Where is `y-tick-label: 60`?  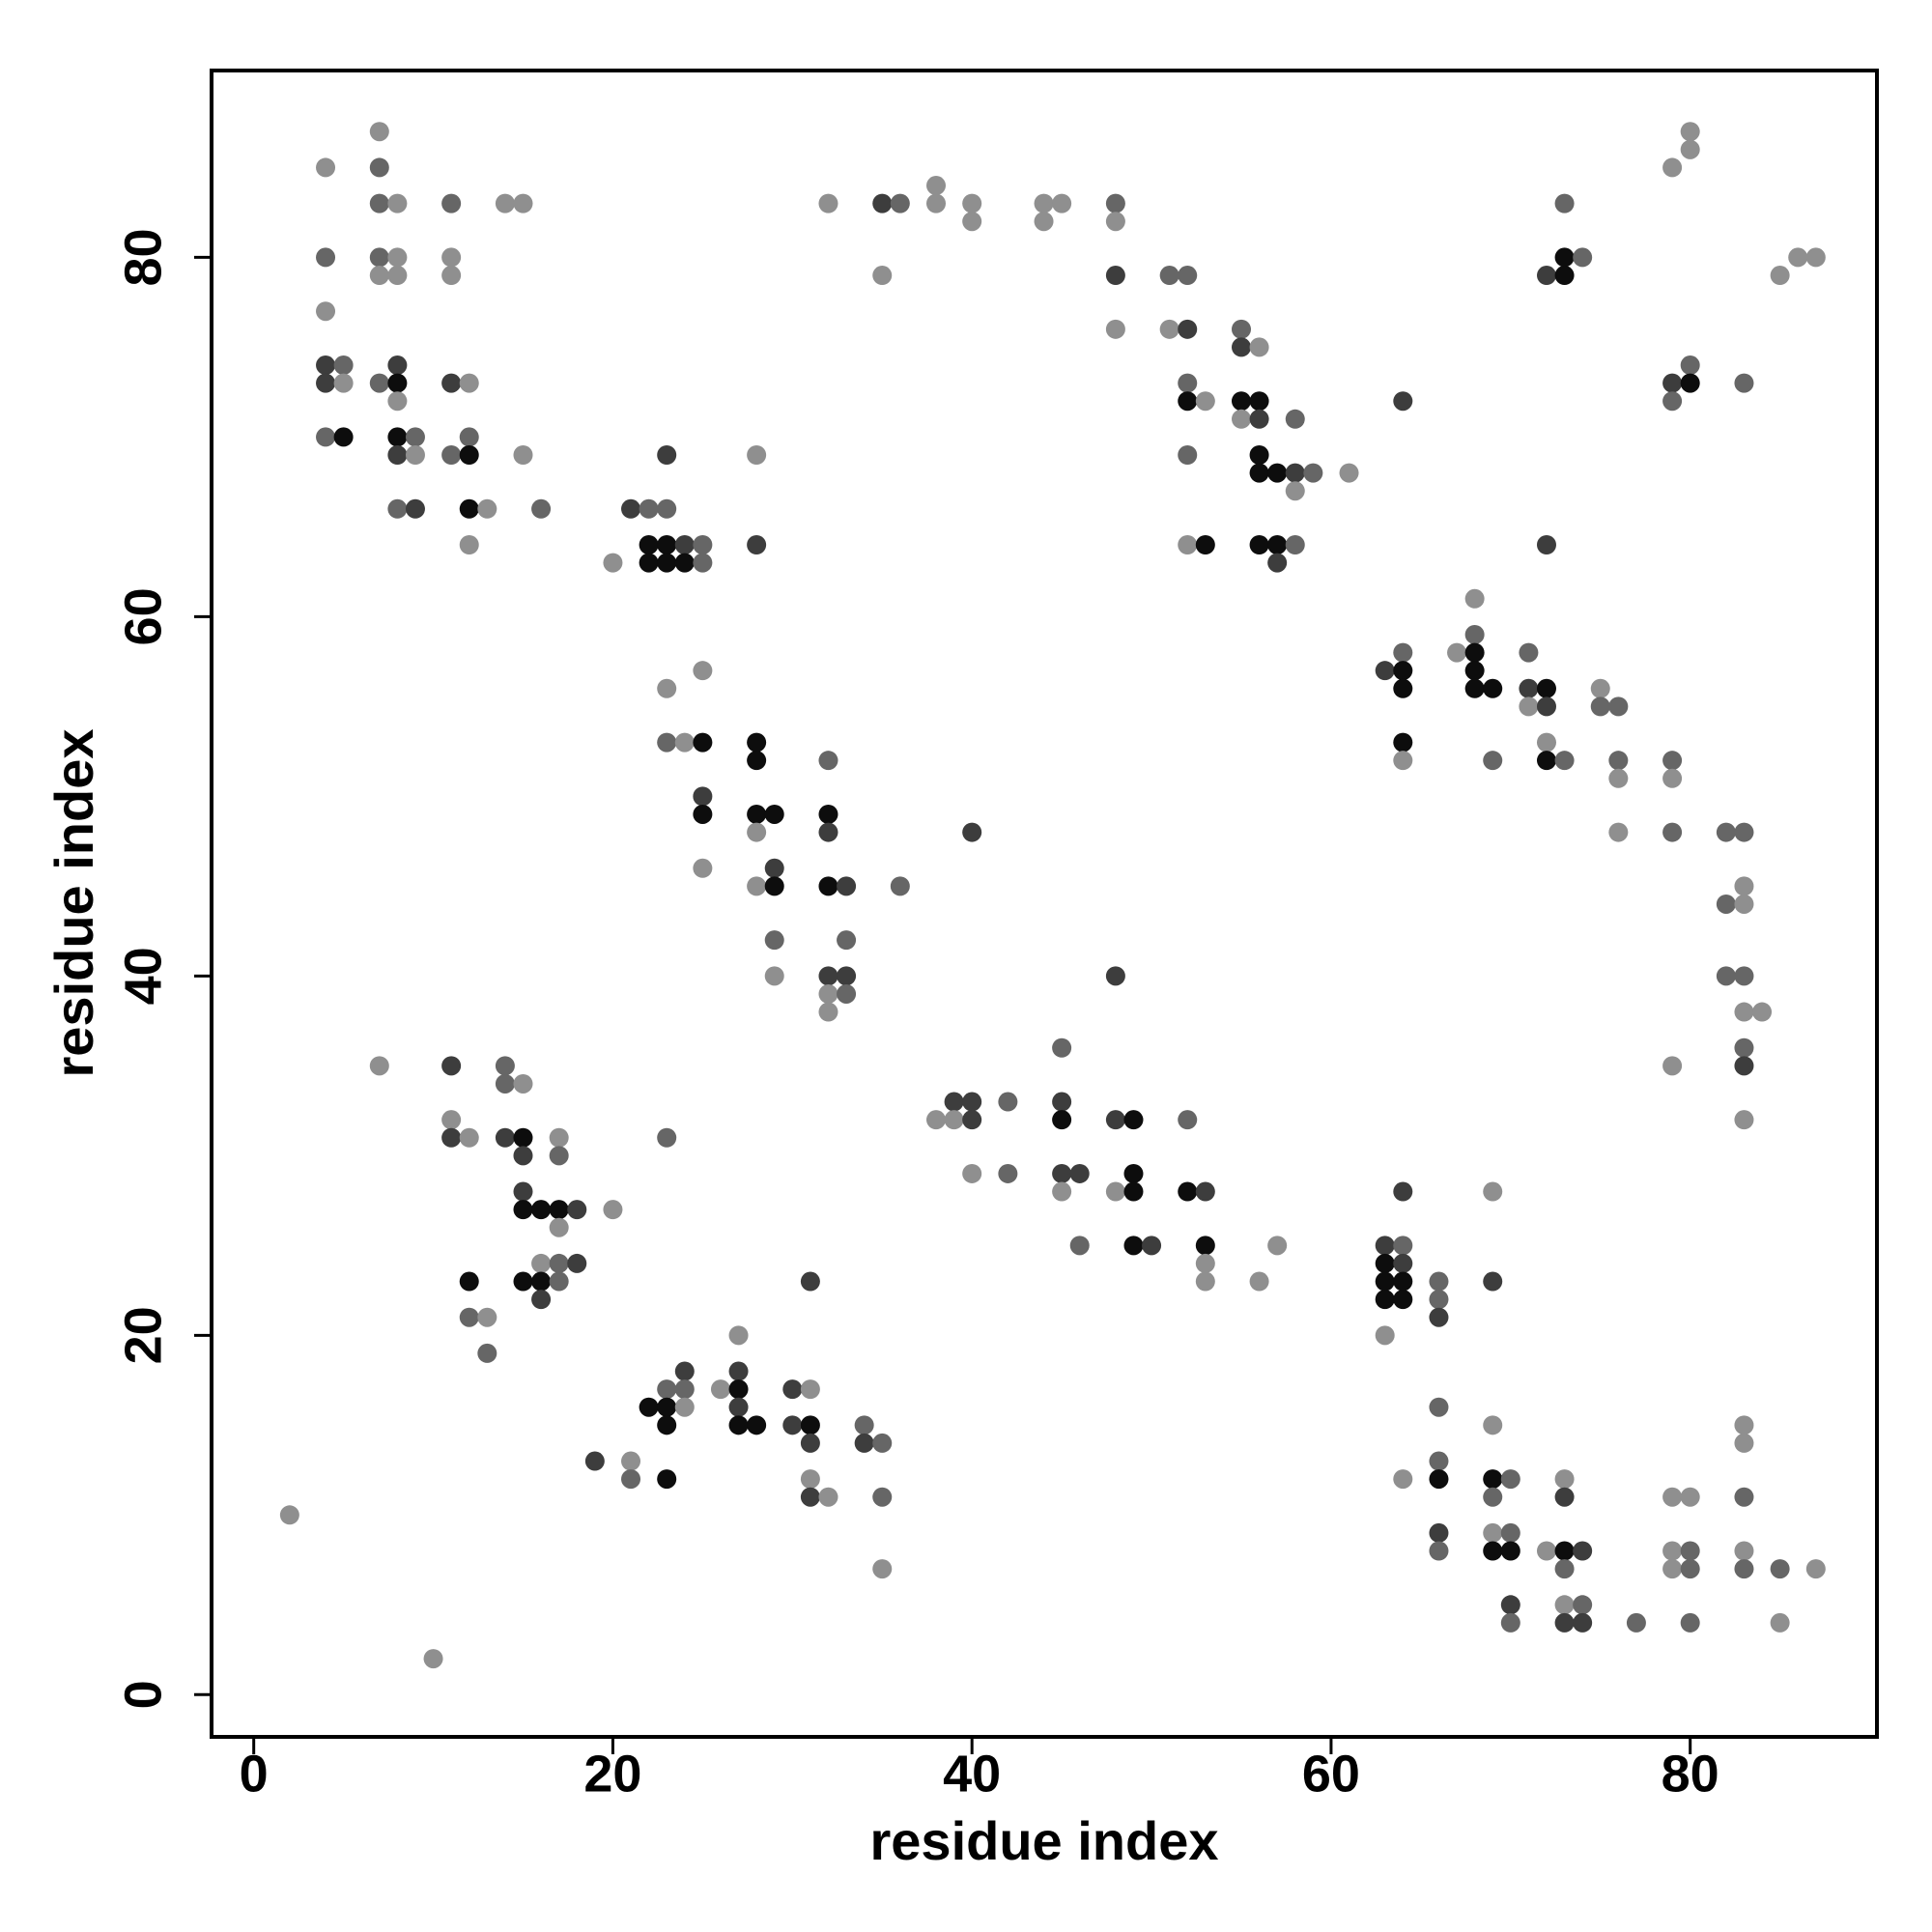 y-tick-label: 60 is located at coordinates (143, 616).